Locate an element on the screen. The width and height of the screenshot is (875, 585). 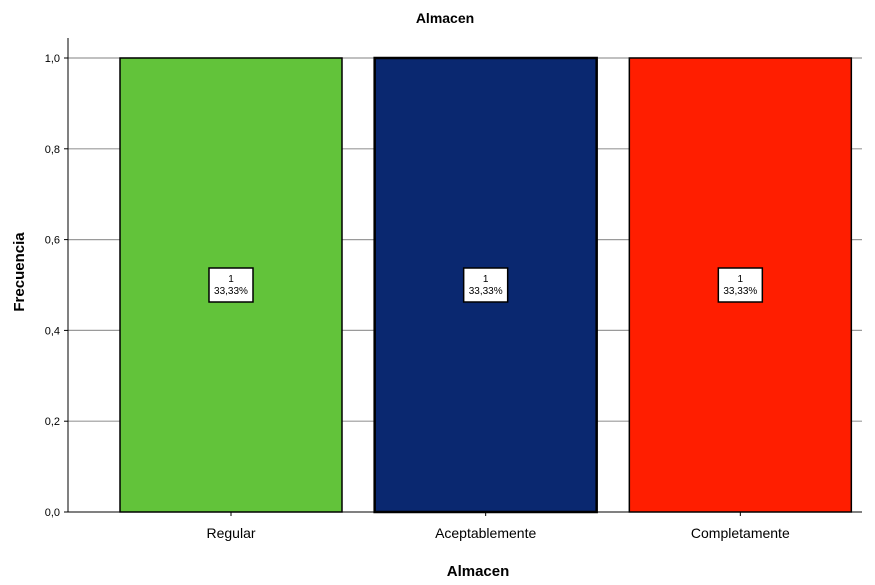
y-tick-label: 0,0 is located at coordinates (52, 513).